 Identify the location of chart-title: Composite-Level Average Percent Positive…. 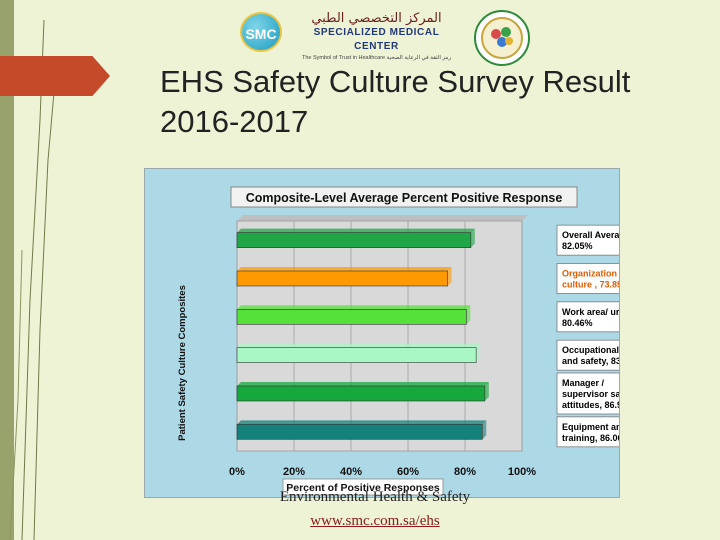
(404, 198).